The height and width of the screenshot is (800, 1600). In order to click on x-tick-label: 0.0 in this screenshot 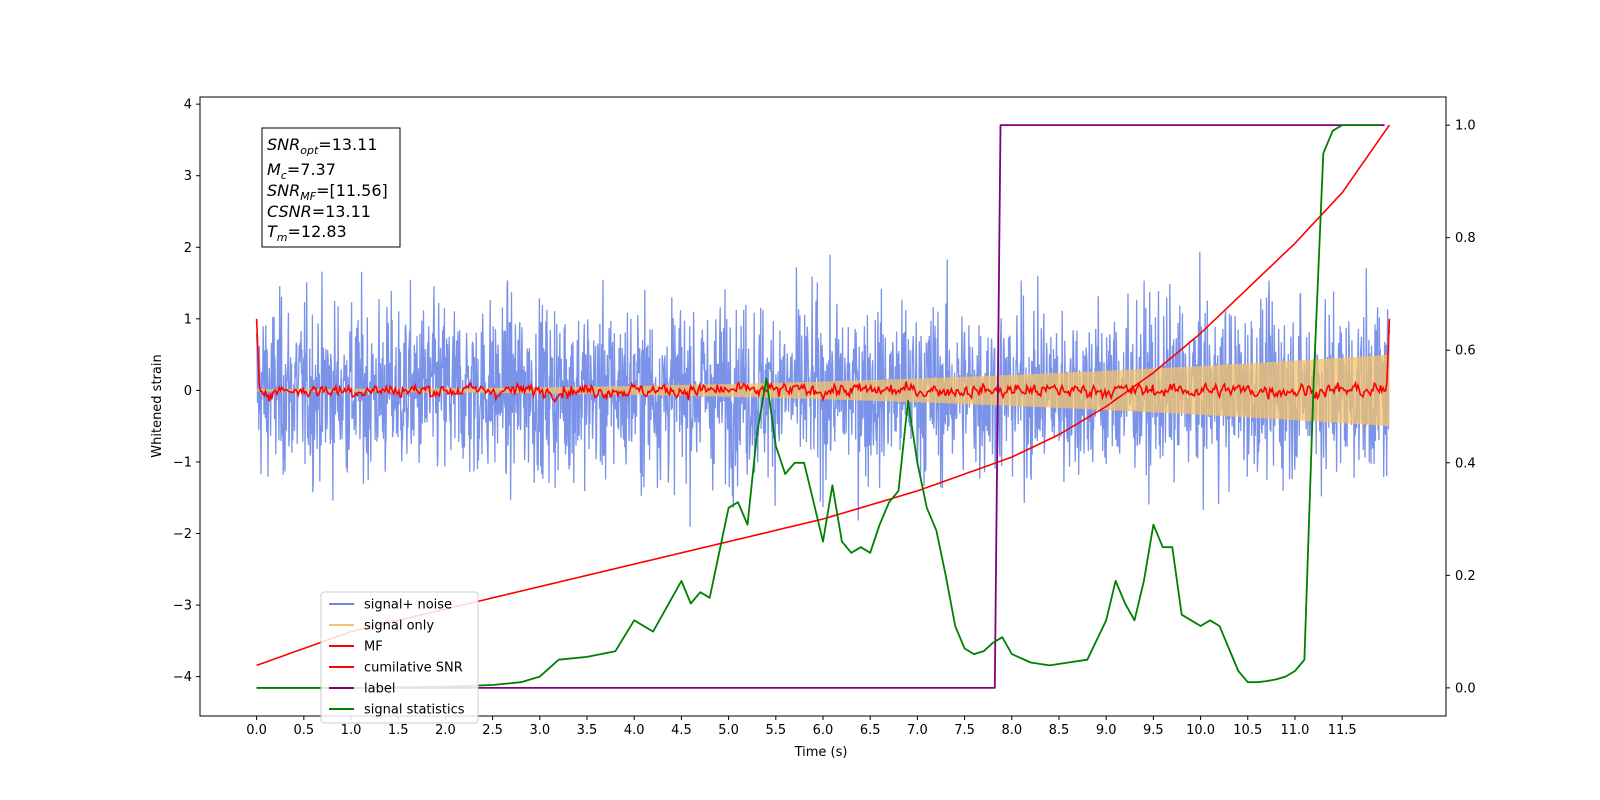, I will do `click(256, 730)`.